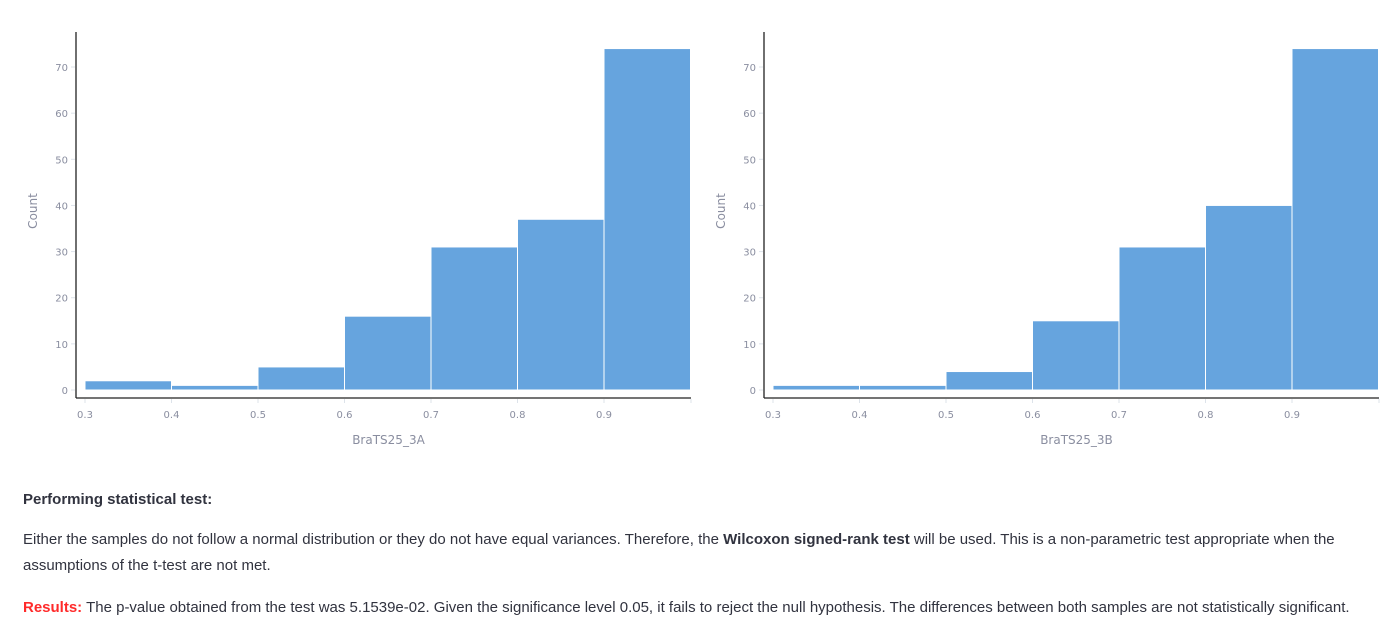 This screenshot has width=1397, height=623. I want to click on x-axis-title: BraTS25_3A, so click(388, 440).